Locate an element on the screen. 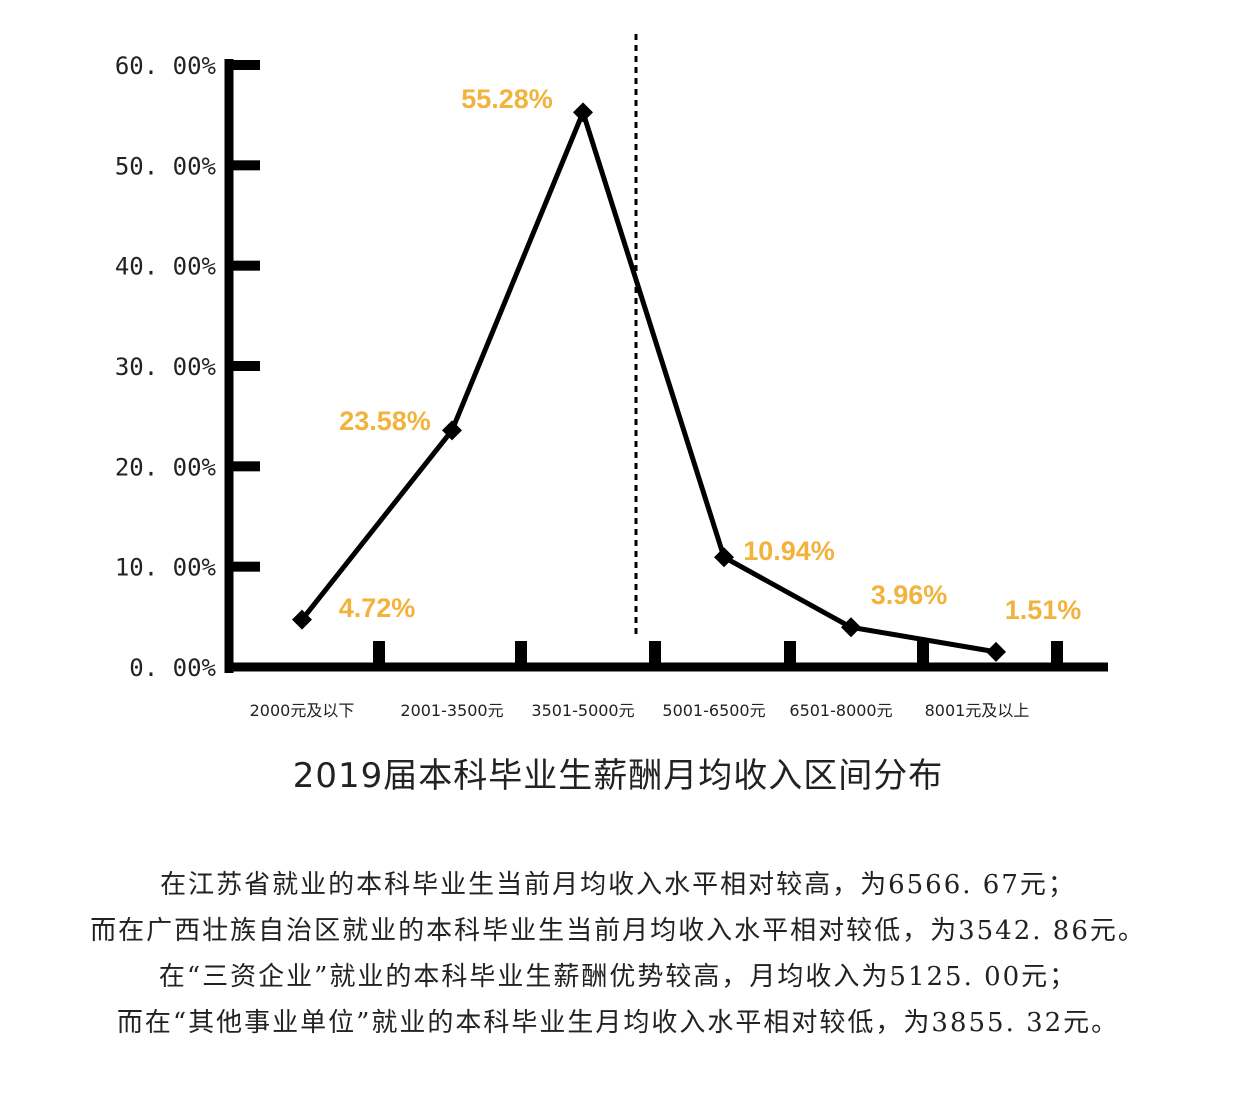 The image size is (1236, 1098). y-tick-label: 50. 00% is located at coordinates (166, 166).